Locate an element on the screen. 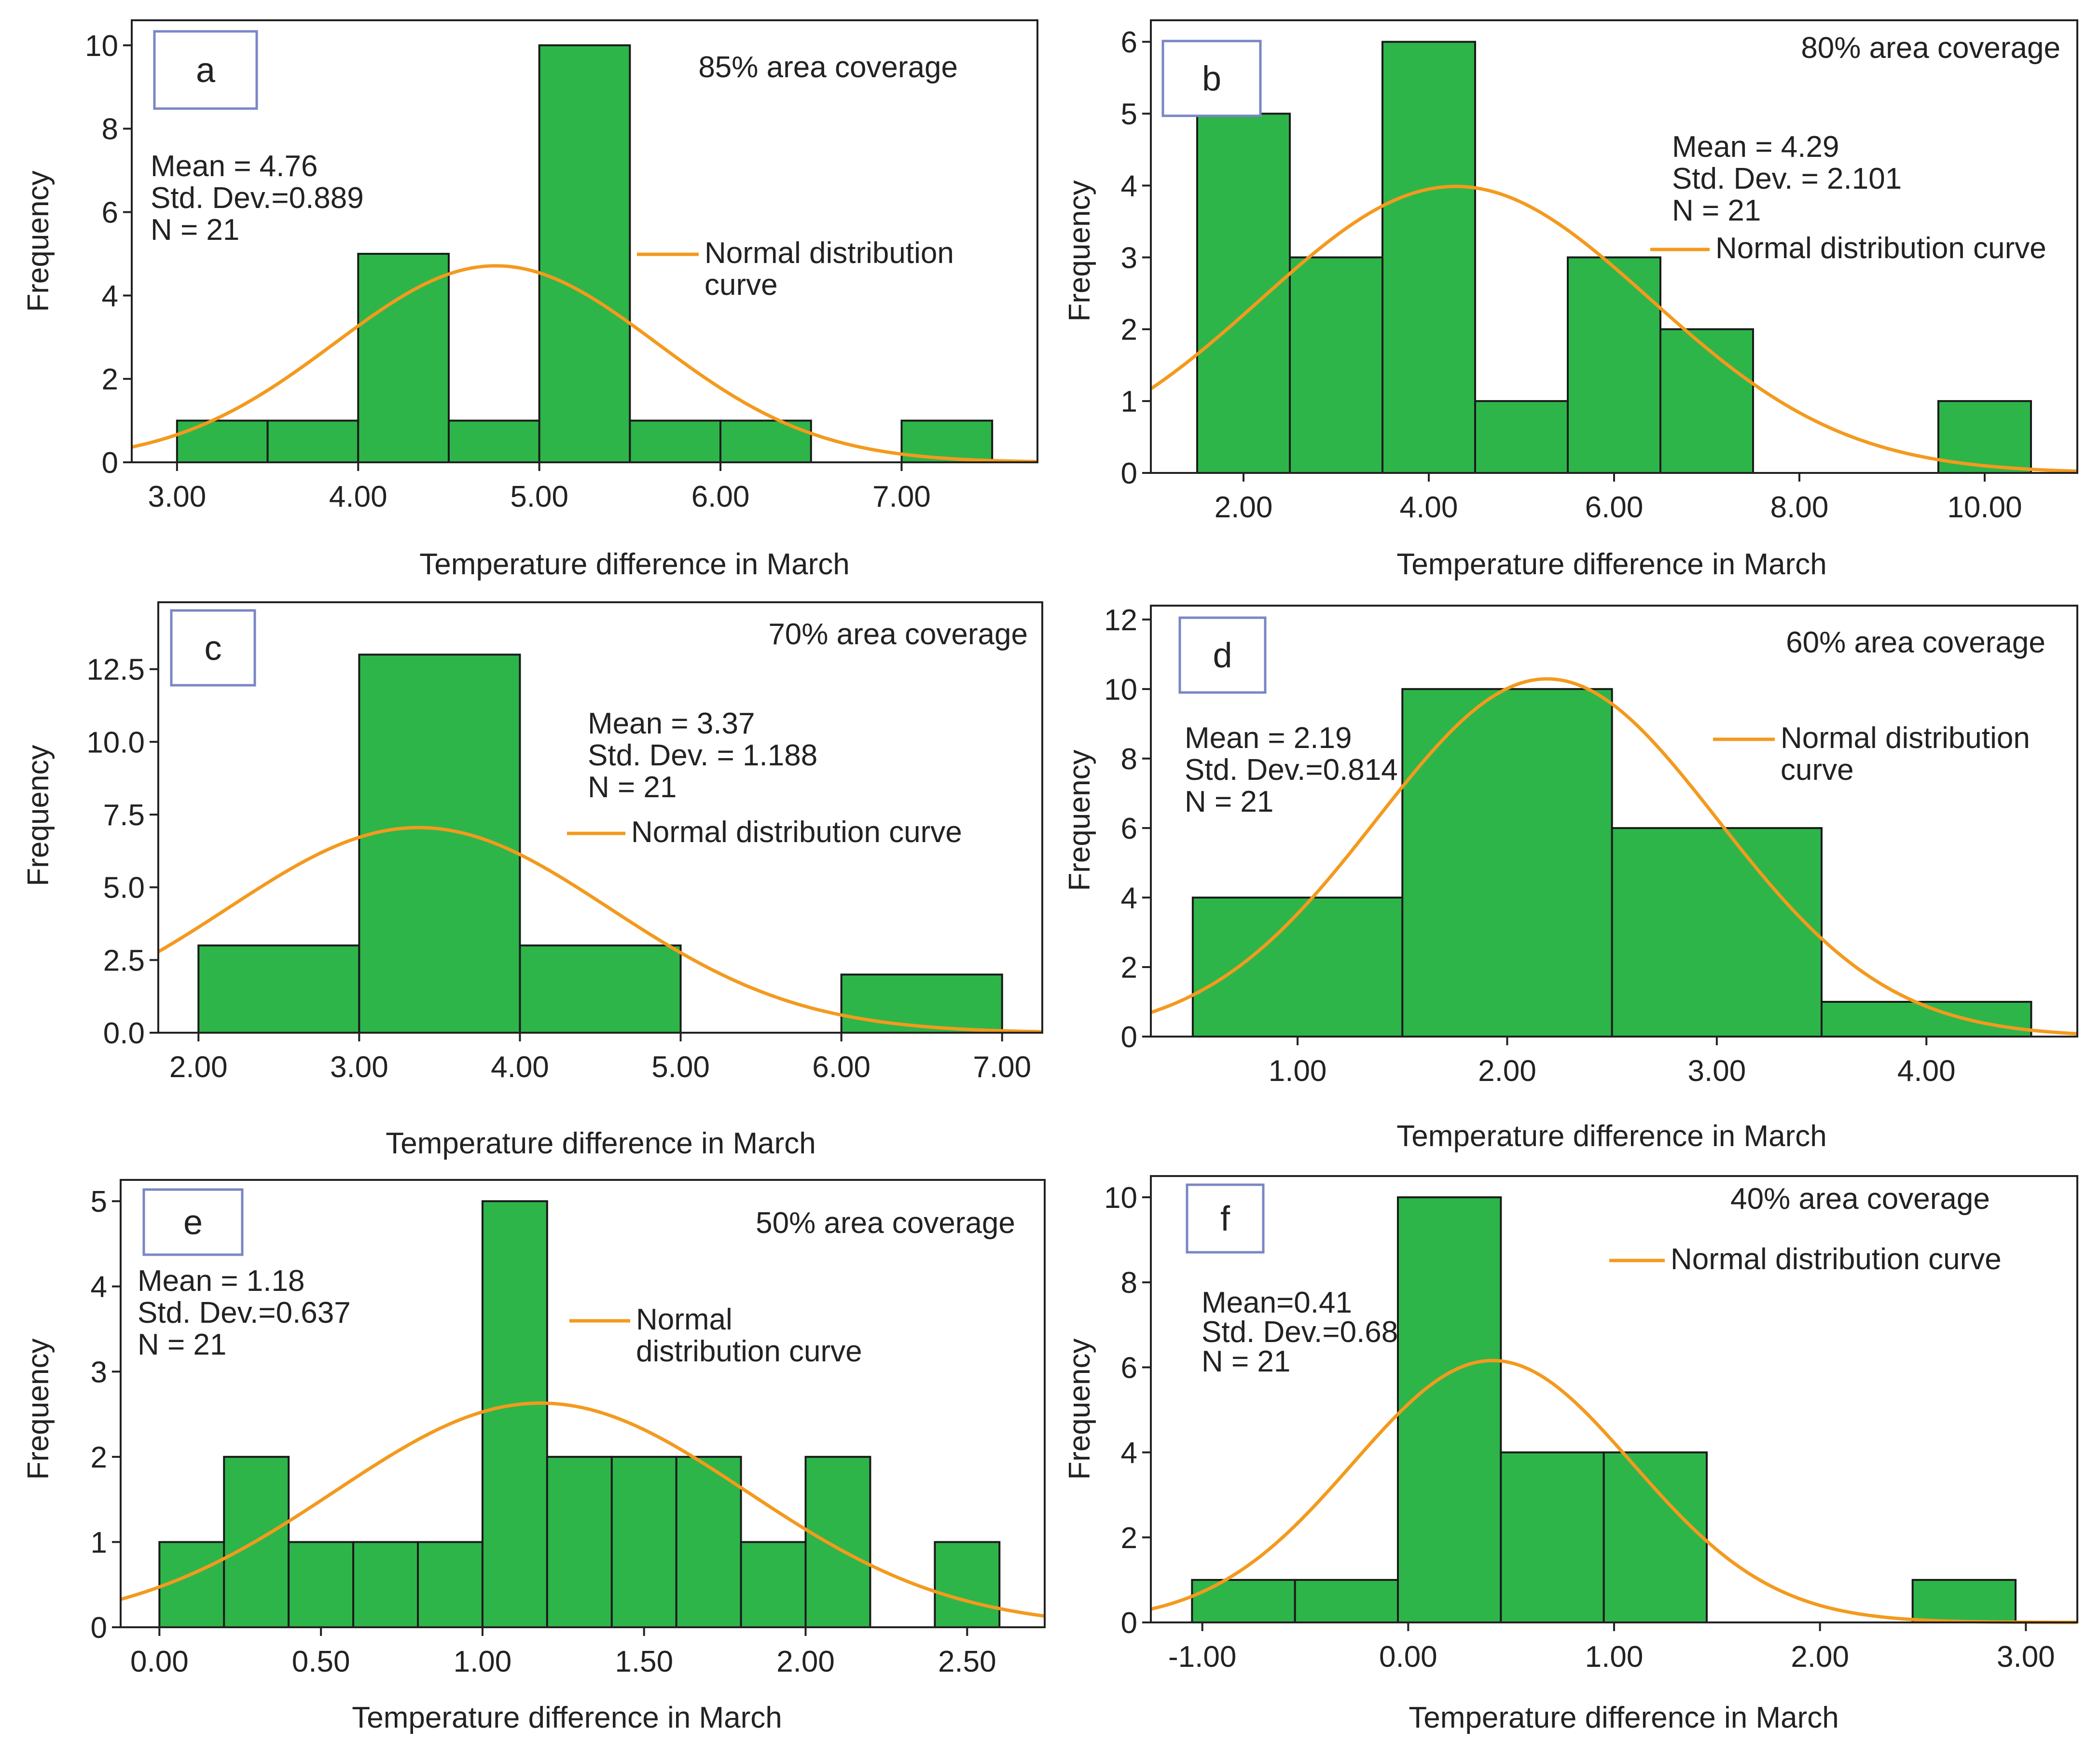 The image size is (2100, 1745). plot-frame is located at coordinates (1614, 821).